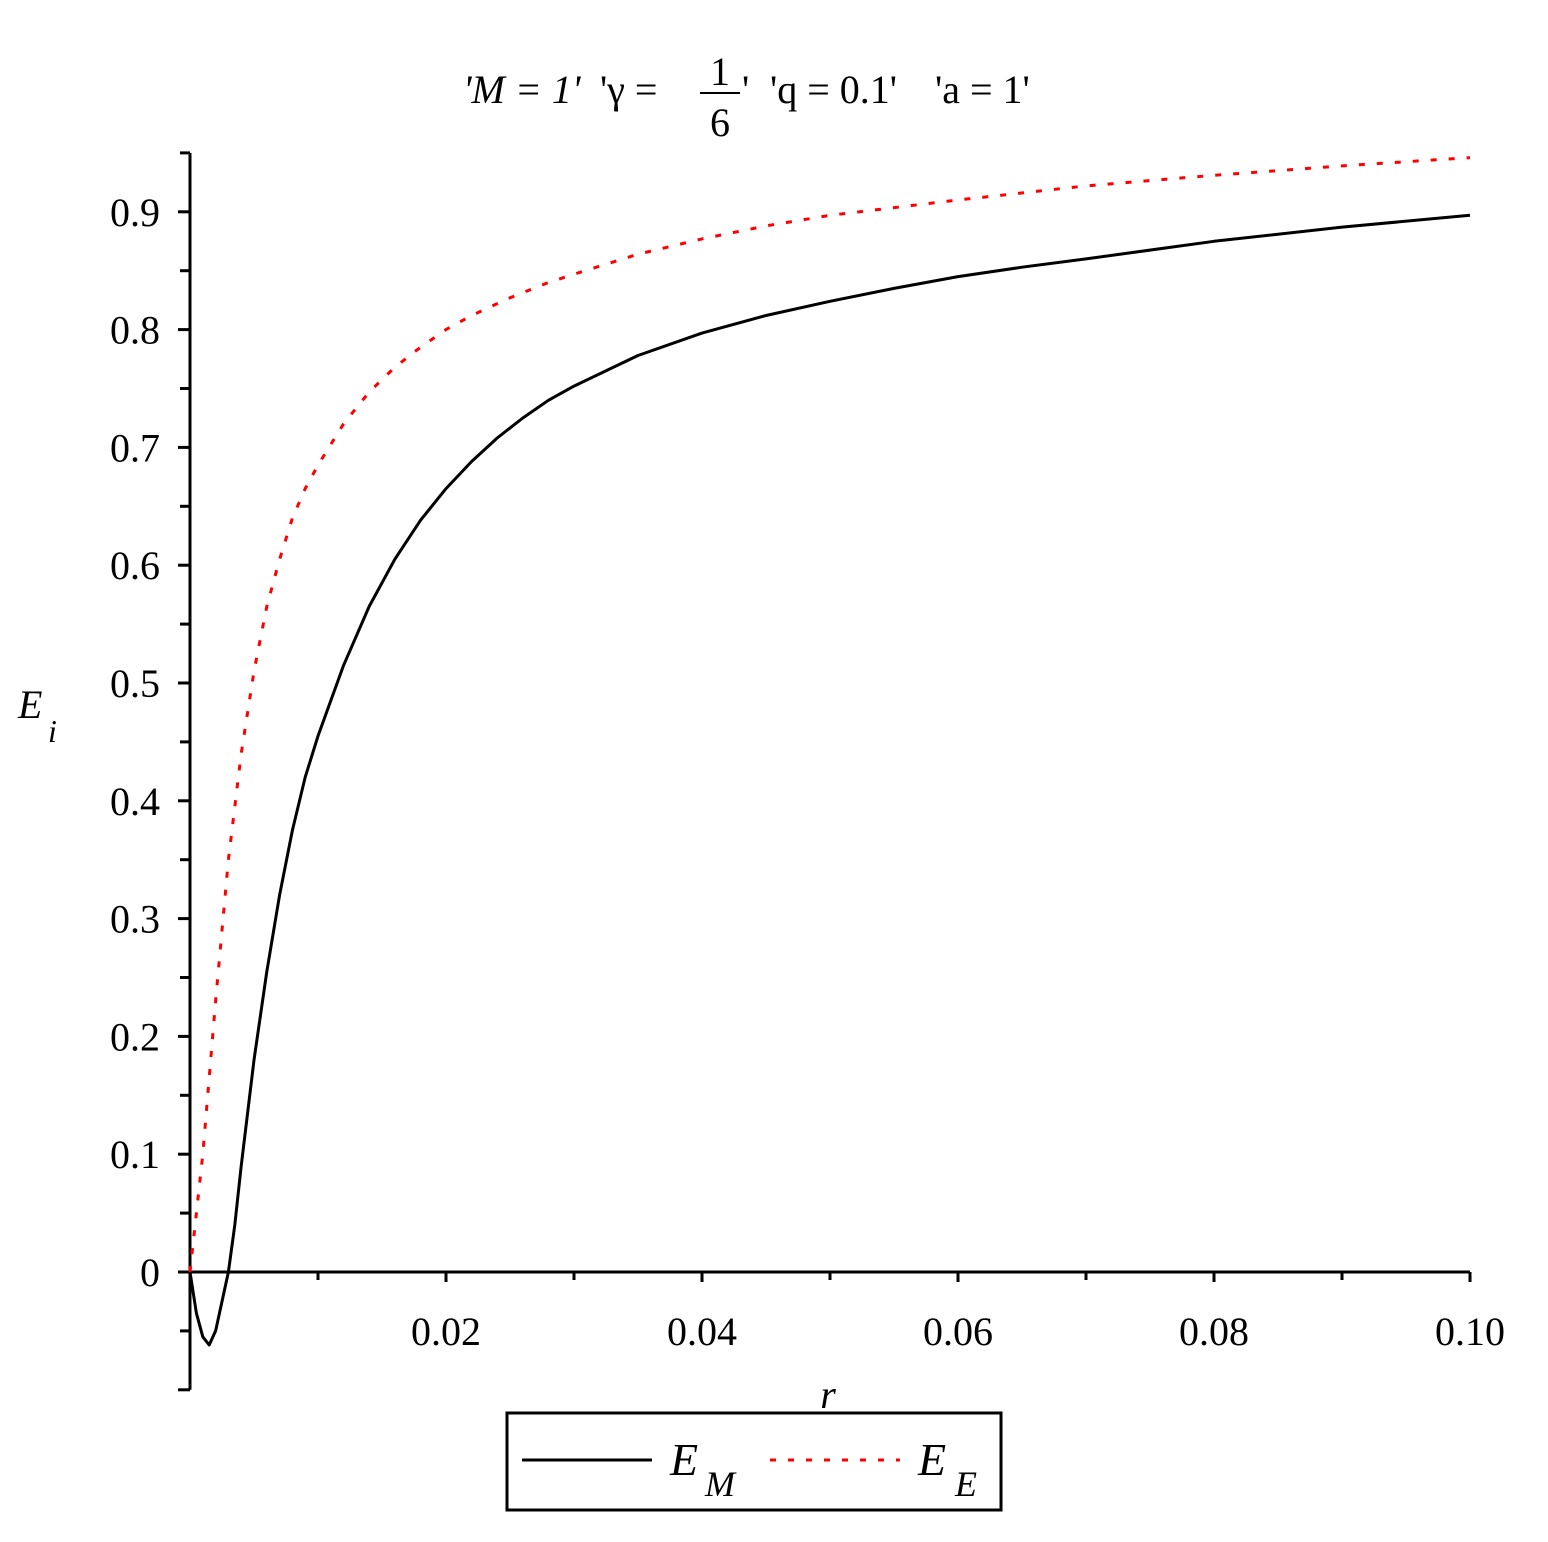 Image resolution: width=1548 pixels, height=1542 pixels. I want to click on x-tick-label: 0.06, so click(958, 1331).